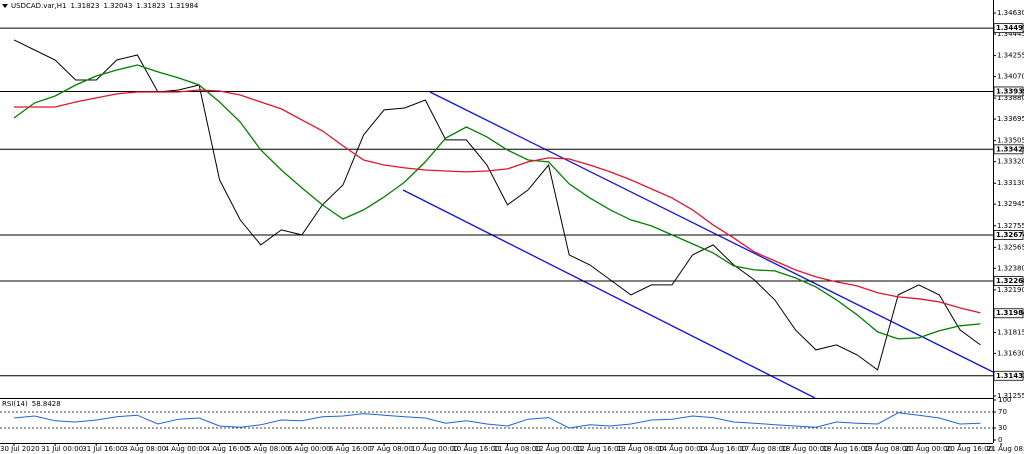 This screenshot has width=1024, height=454. What do you see at coordinates (1010, 204) in the screenshot?
I see `y-tick-label: 1.32945` at bounding box center [1010, 204].